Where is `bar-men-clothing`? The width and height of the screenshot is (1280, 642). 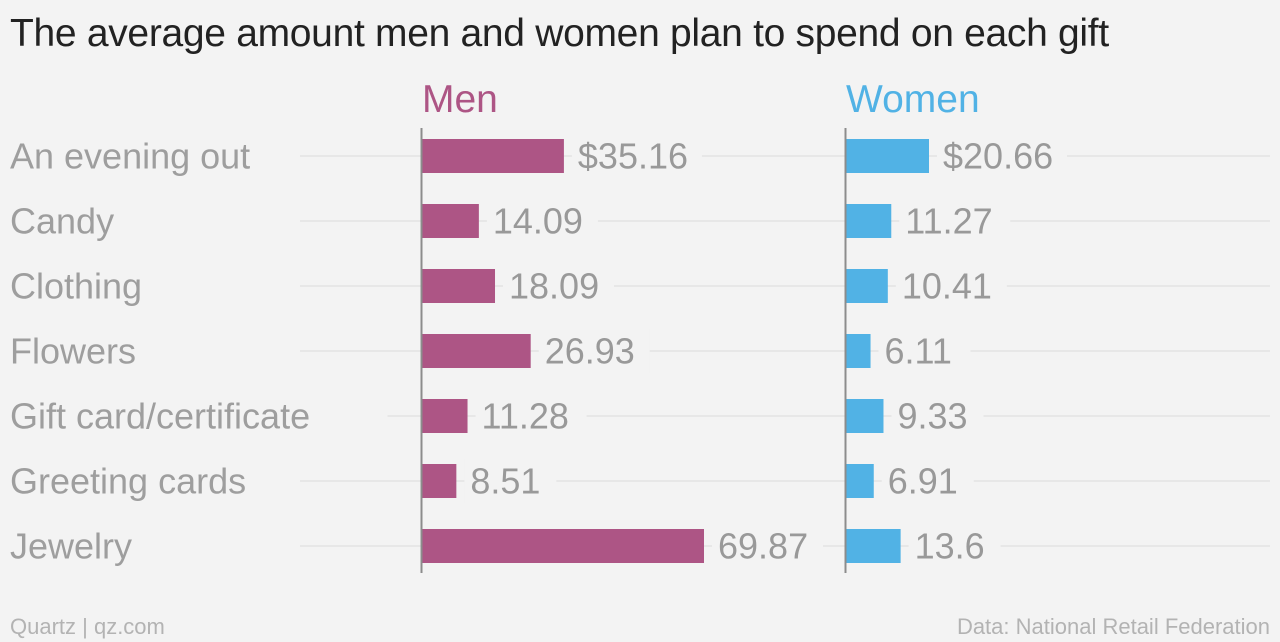 bar-men-clothing is located at coordinates (459, 286).